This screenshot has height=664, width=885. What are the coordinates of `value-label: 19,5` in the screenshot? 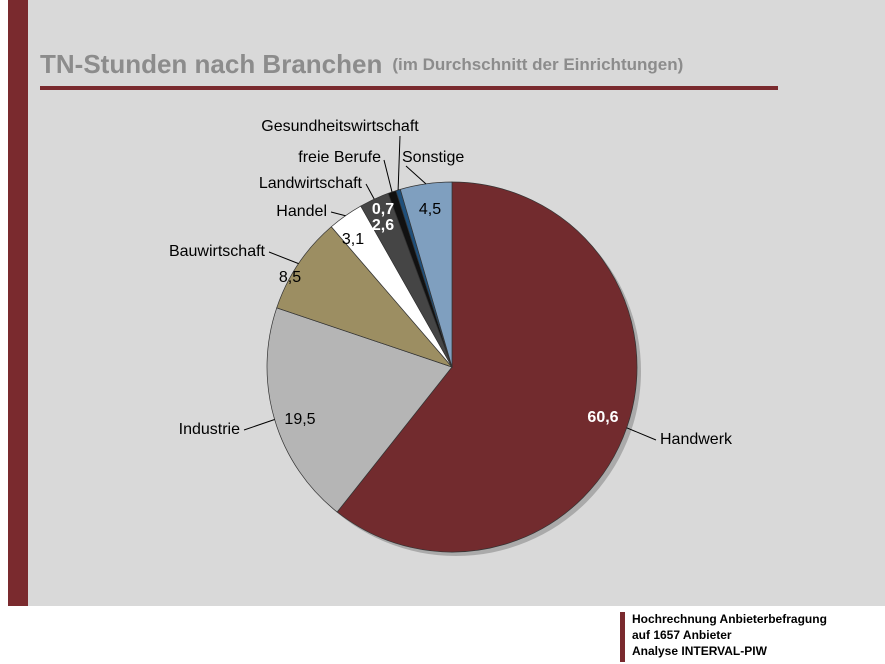 It's located at (299, 419).